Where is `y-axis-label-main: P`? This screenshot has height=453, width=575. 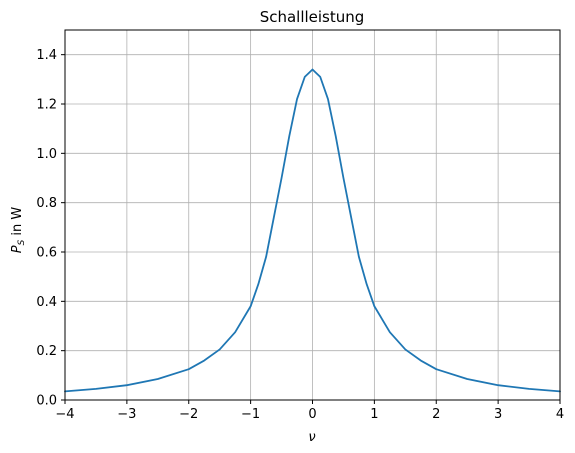
y-axis-label-main: P is located at coordinates (17, 249).